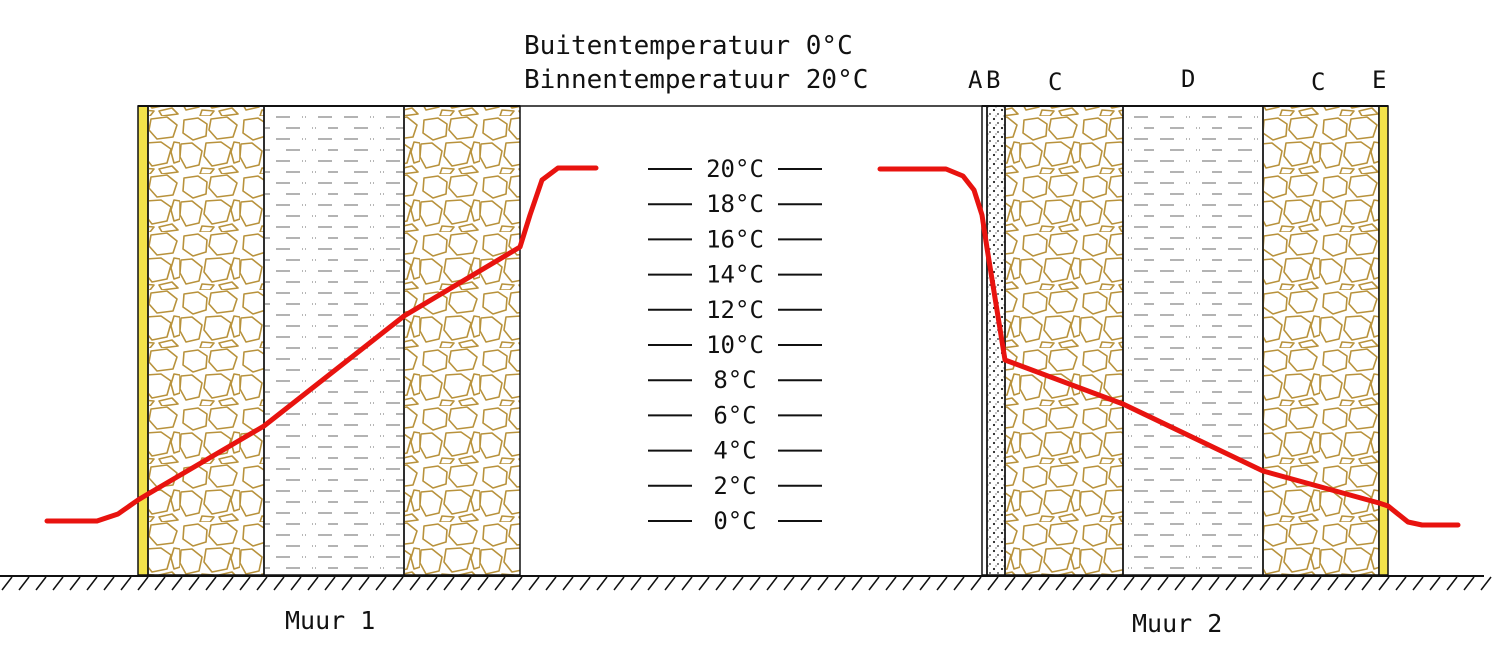 The width and height of the screenshot is (1500, 658). I want to click on layer-label-c-inner: C, so click(1055, 82).